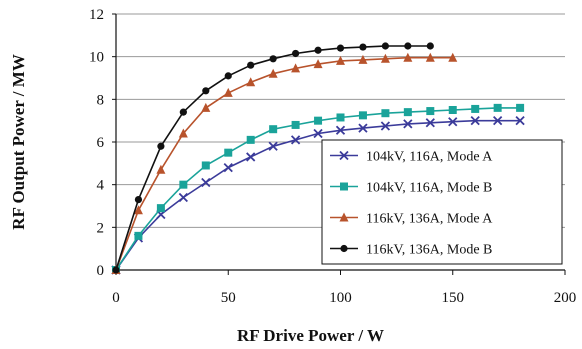 The height and width of the screenshot is (349, 582). What do you see at coordinates (310, 335) in the screenshot?
I see `x-axis-title: RF Drive Power / W` at bounding box center [310, 335].